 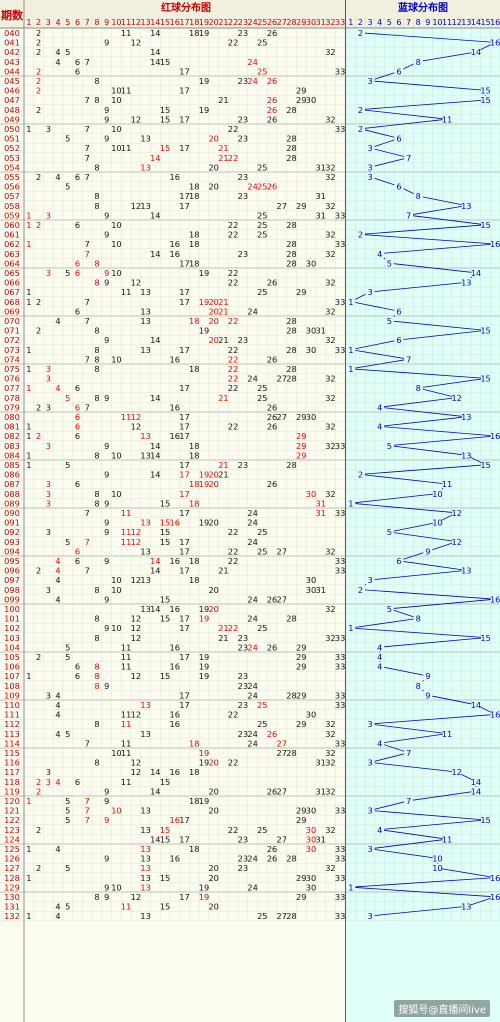 What do you see at coordinates (330, 638) in the screenshot?
I see `red-ball-number: 32` at bounding box center [330, 638].